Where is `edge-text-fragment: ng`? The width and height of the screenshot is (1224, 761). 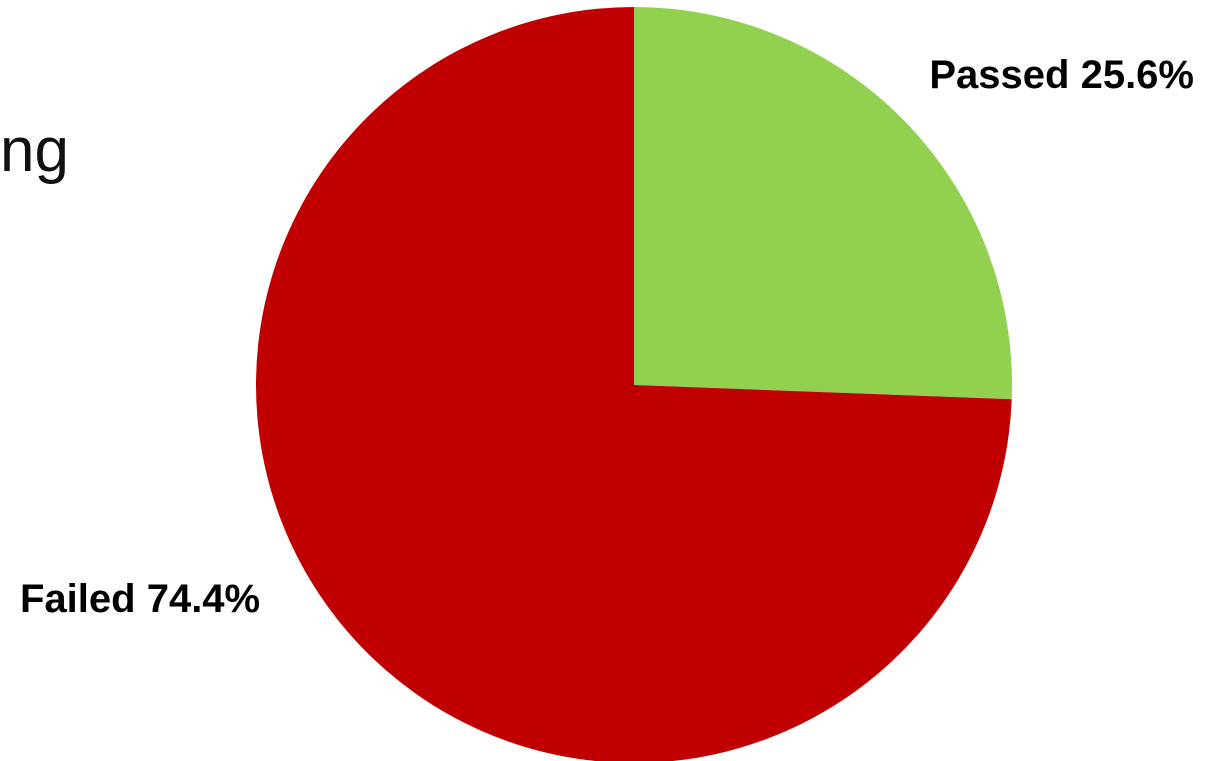 edge-text-fragment: ng is located at coordinates (34, 150).